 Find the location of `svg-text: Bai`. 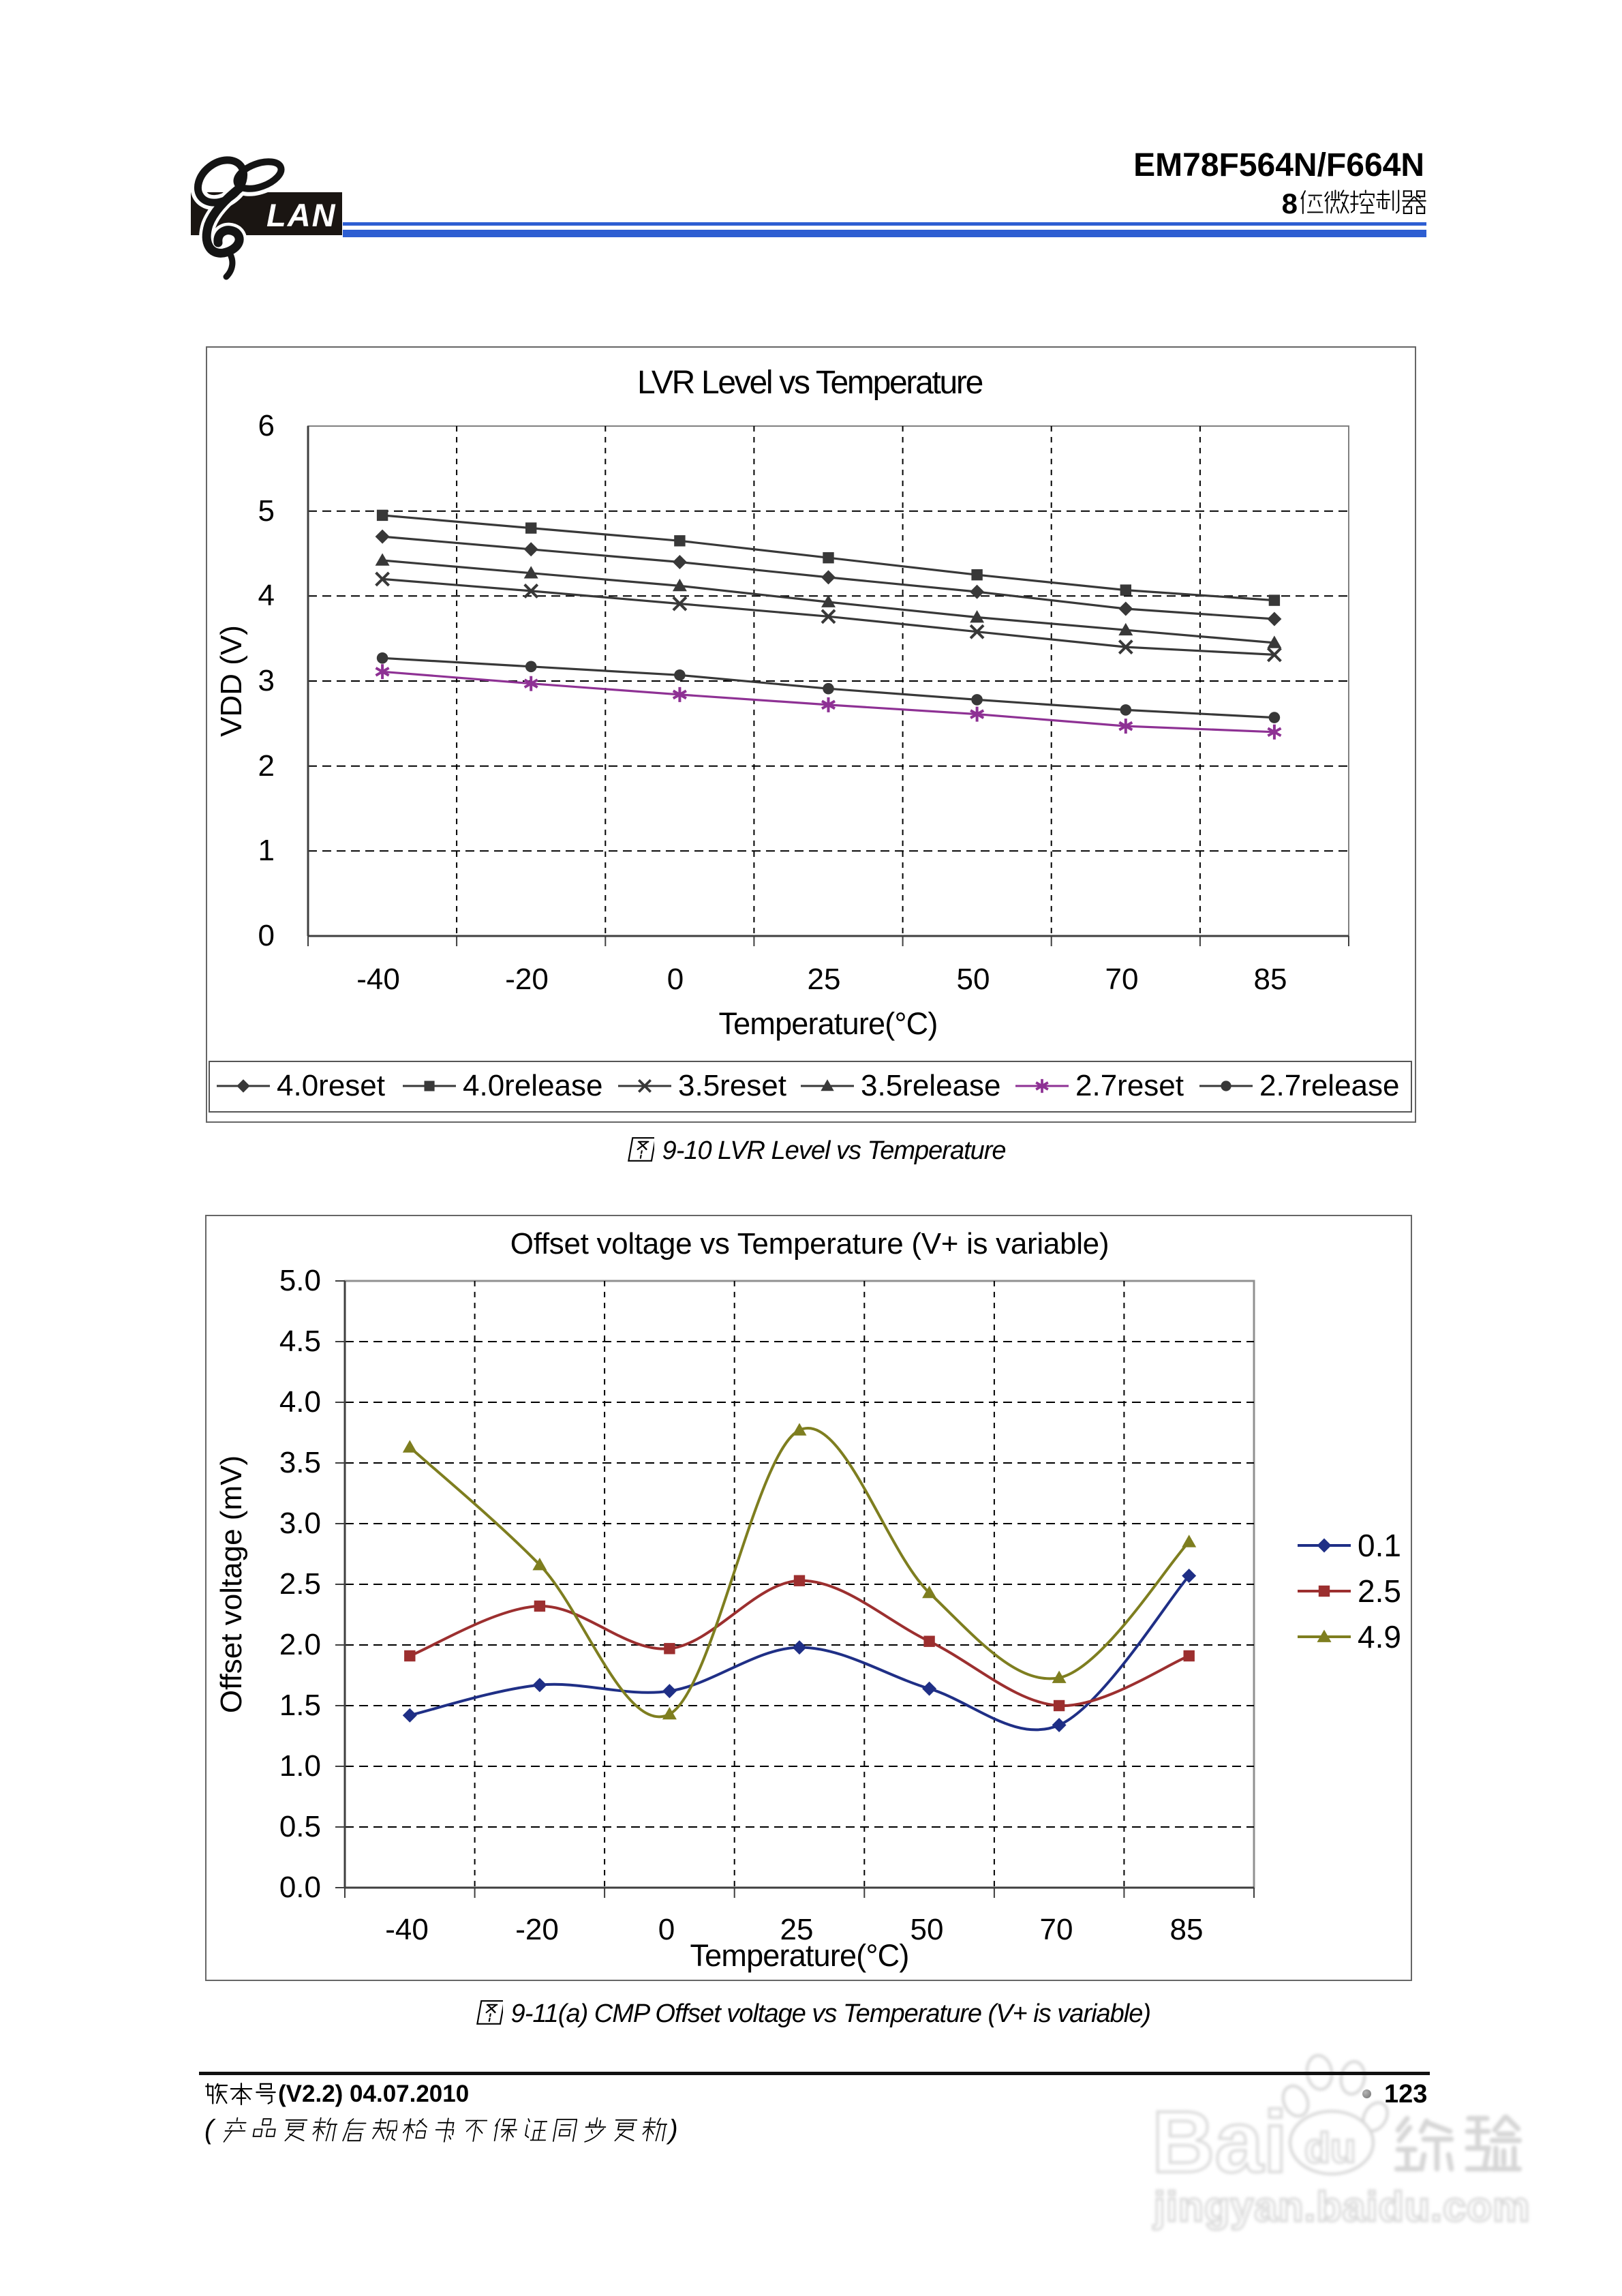

svg-text: Bai is located at coordinates (1219, 2142).